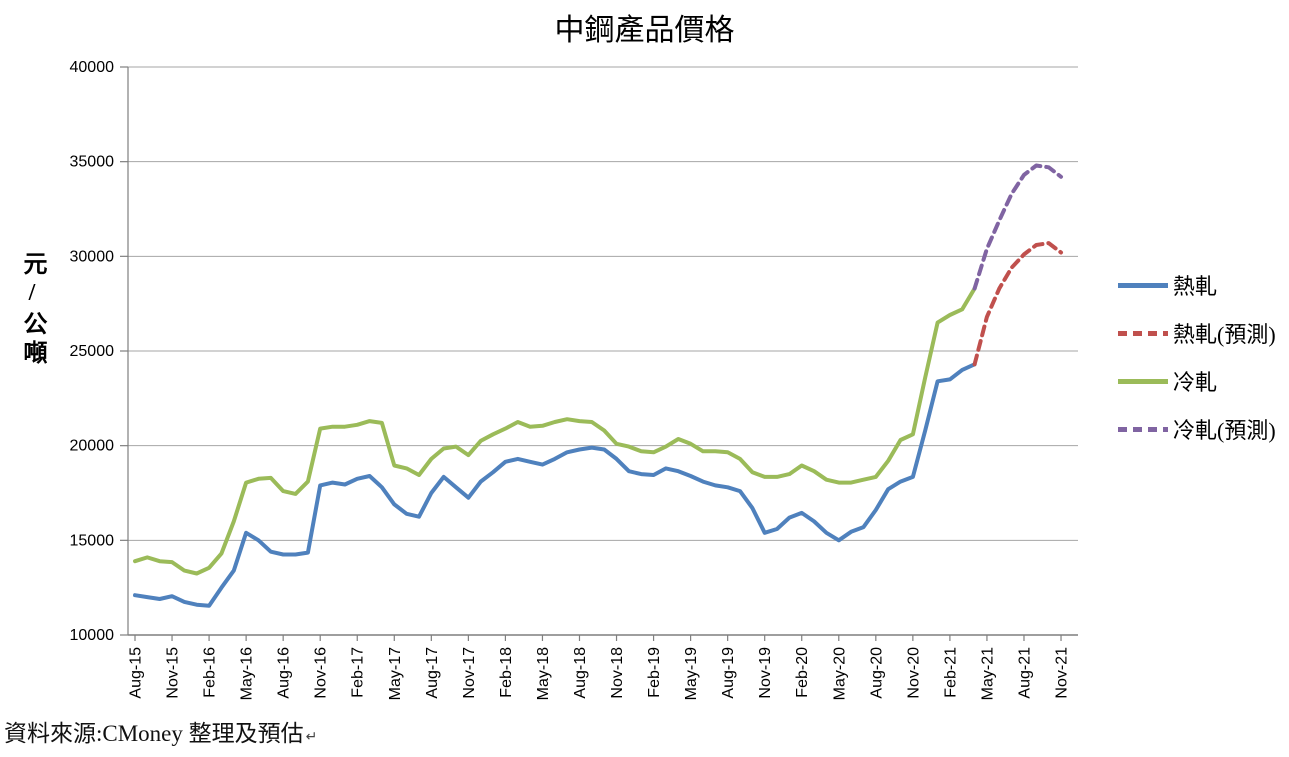  I want to click on x-tick-label: Feb-18, so click(506, 672).